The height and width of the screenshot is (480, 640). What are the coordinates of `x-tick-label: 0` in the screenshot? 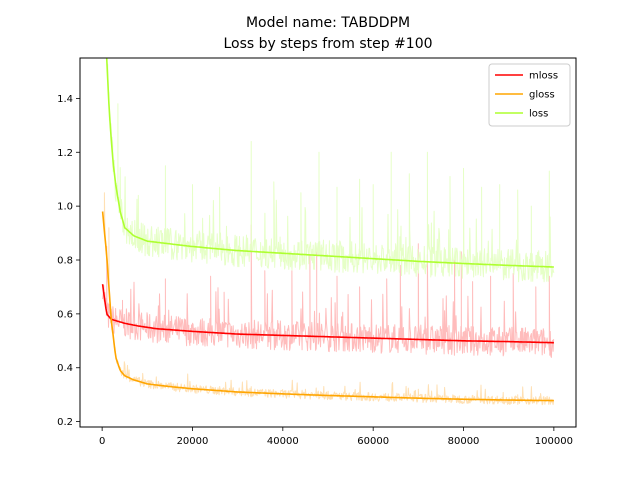 It's located at (102, 441).